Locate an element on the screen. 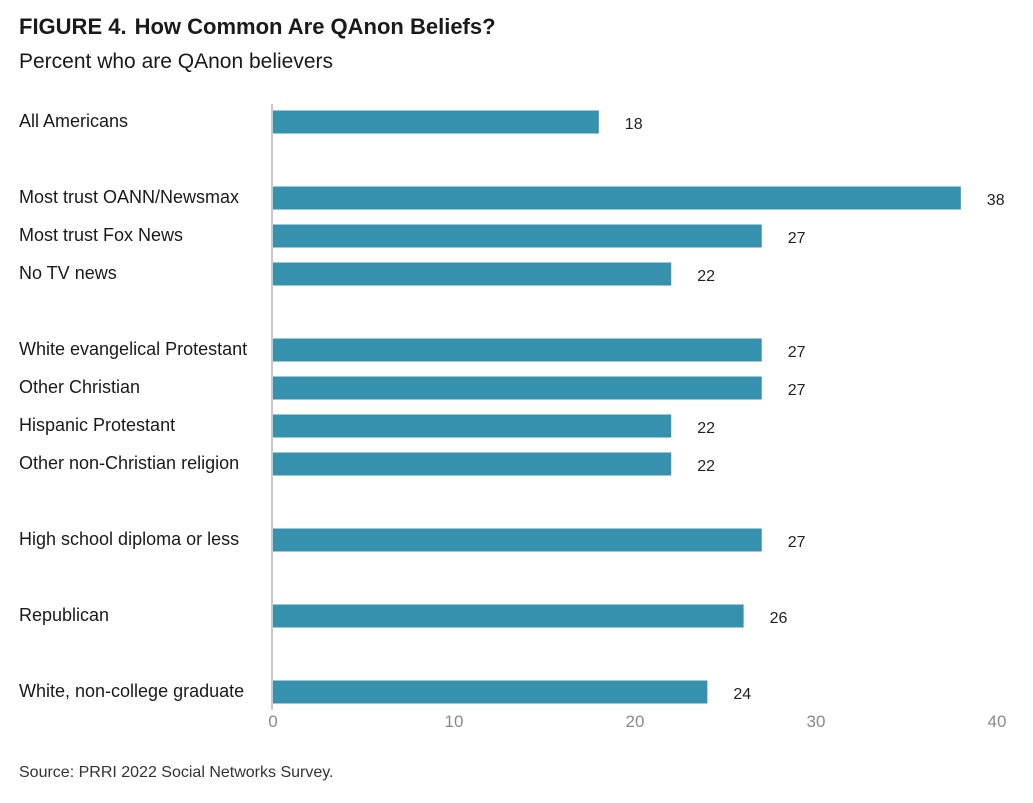 This screenshot has height=803, width=1033. category-label: White evangelical Protestant is located at coordinates (133, 349).